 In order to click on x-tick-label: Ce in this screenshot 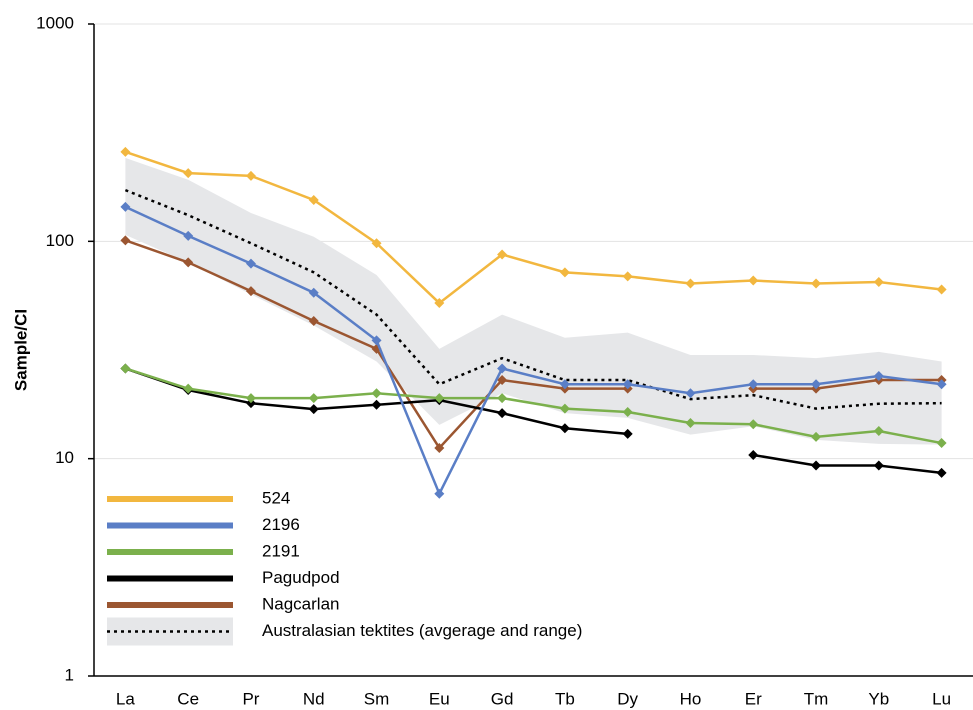, I will do `click(188, 698)`.